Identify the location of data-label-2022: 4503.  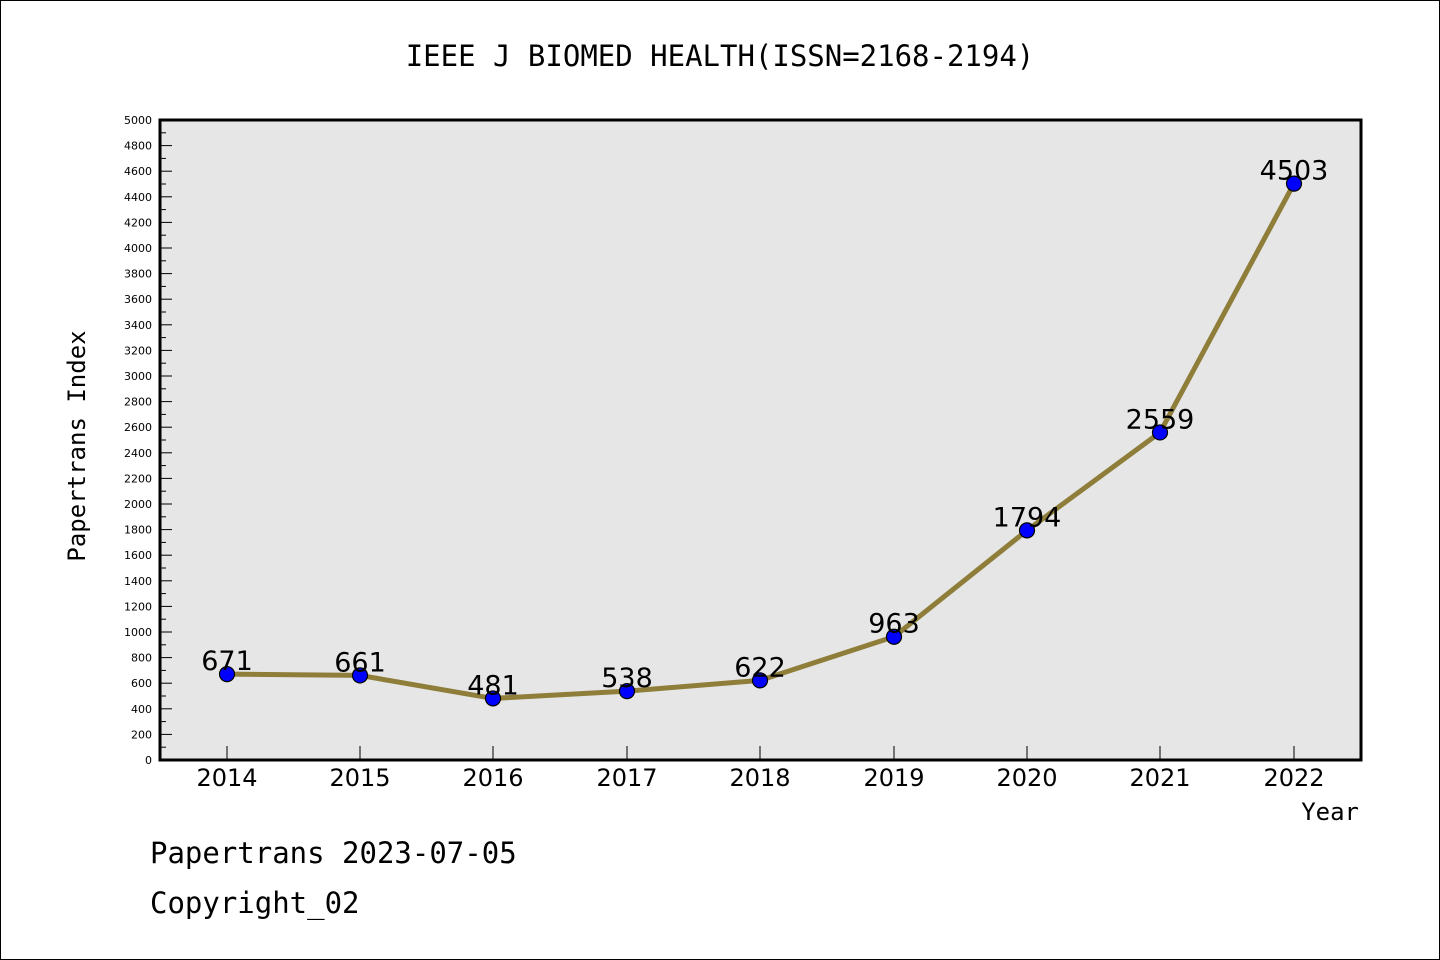
(1294, 171).